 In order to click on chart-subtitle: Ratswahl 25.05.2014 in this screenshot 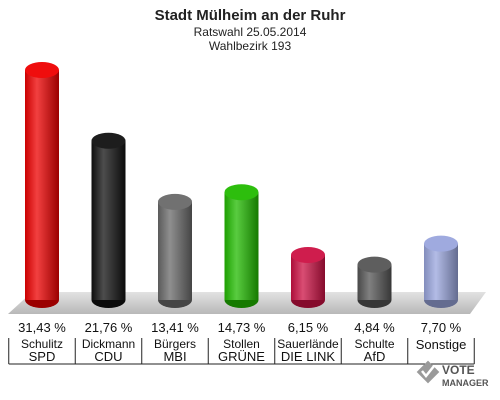, I will do `click(250, 32)`.